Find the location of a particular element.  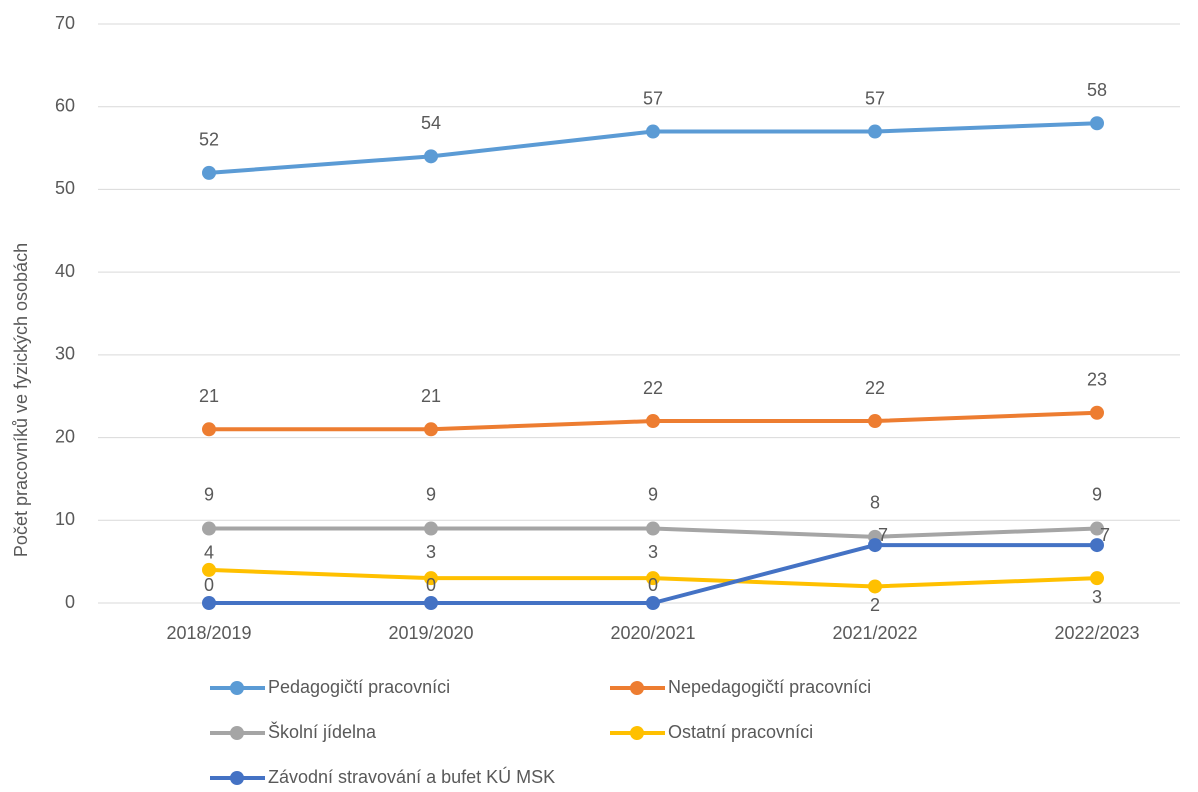

x-tick-label: 2022/2023 is located at coordinates (1096, 633).